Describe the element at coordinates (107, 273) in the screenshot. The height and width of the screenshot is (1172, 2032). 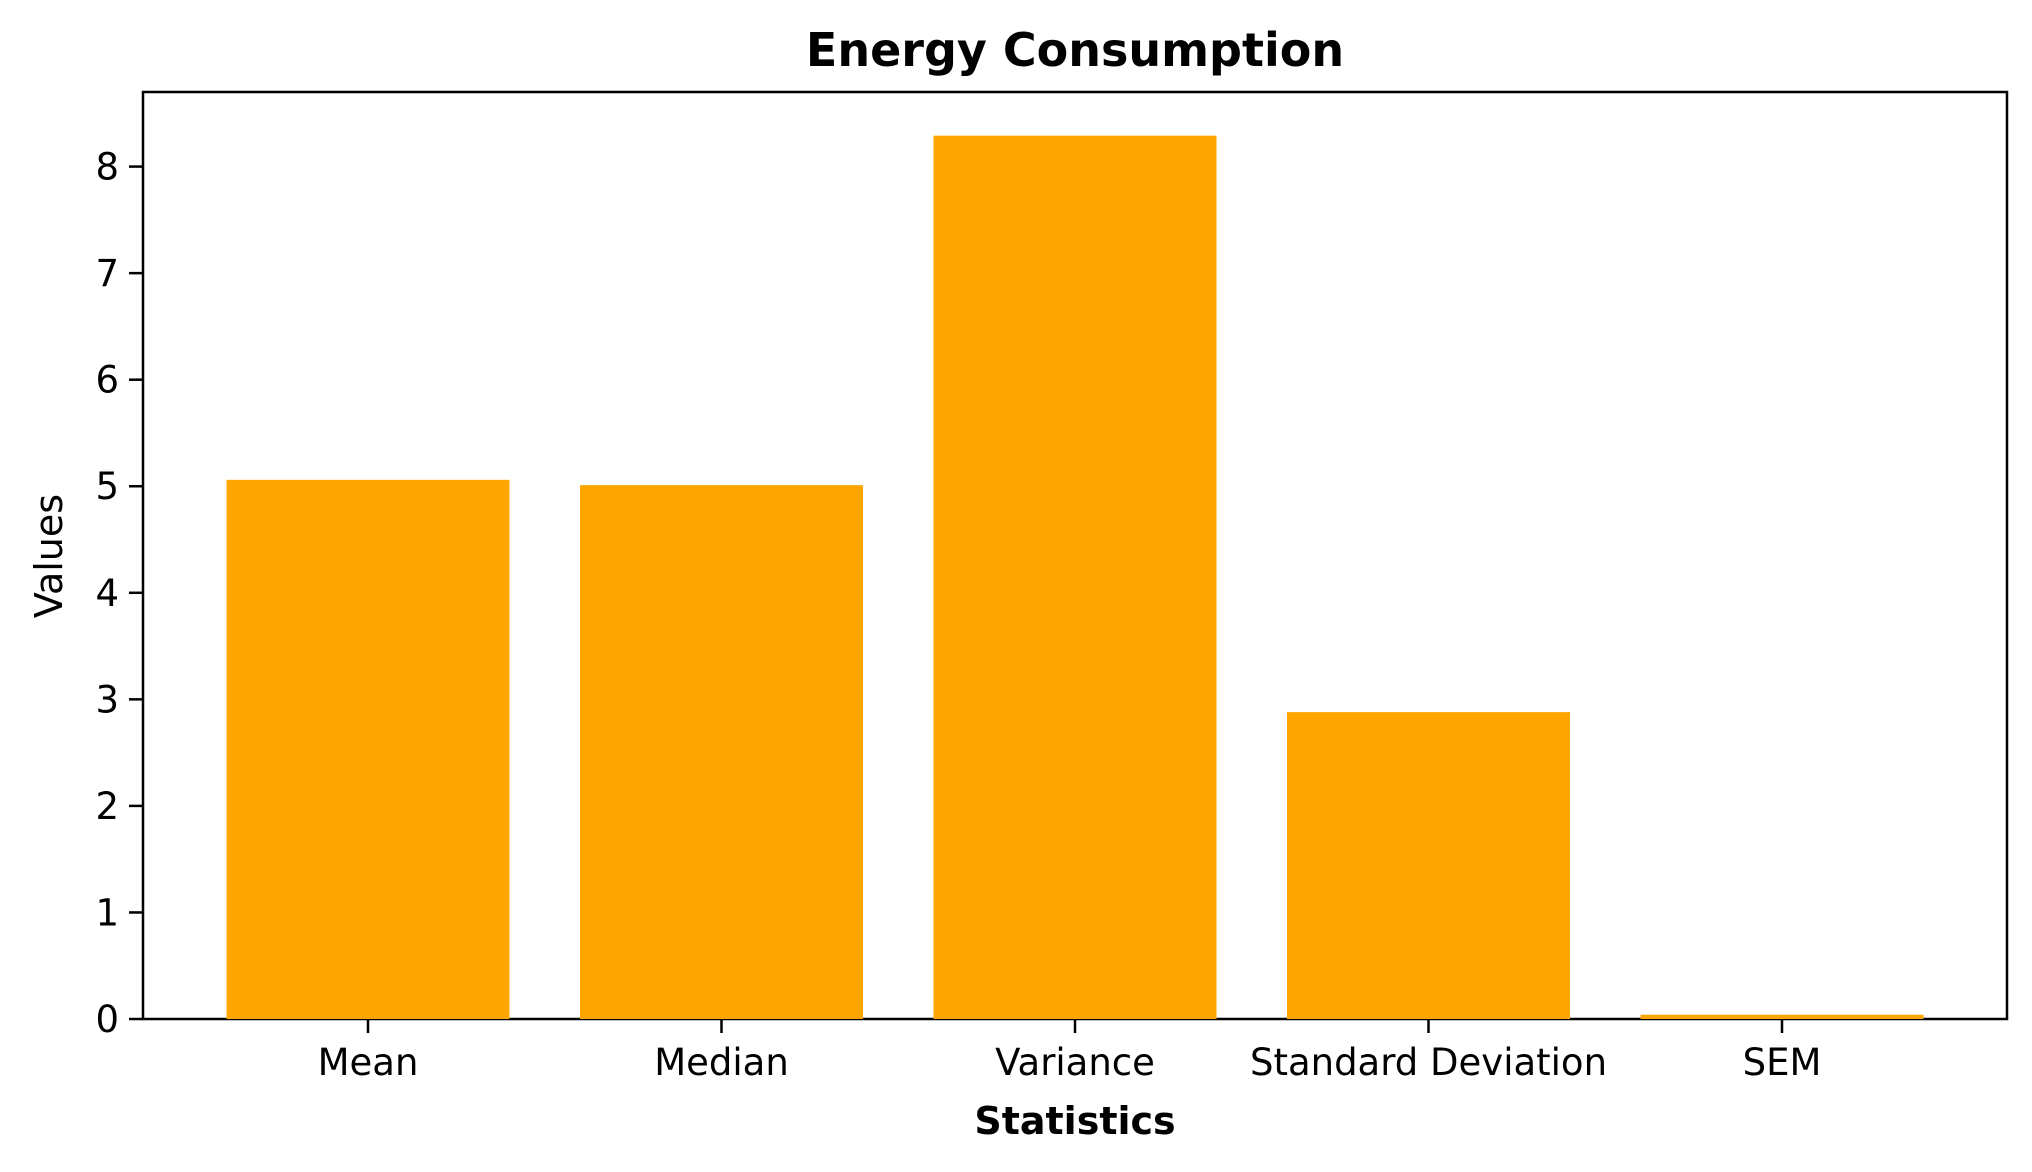
I see `y-tick-label-7: 7` at that location.